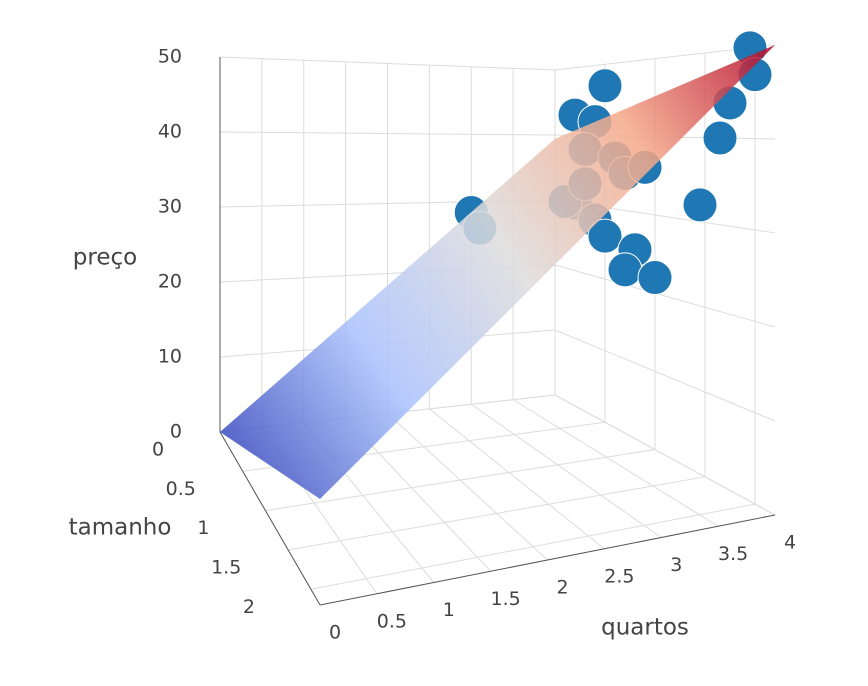 The image size is (868, 686). I want to click on z-tick-label: 40, so click(170, 132).